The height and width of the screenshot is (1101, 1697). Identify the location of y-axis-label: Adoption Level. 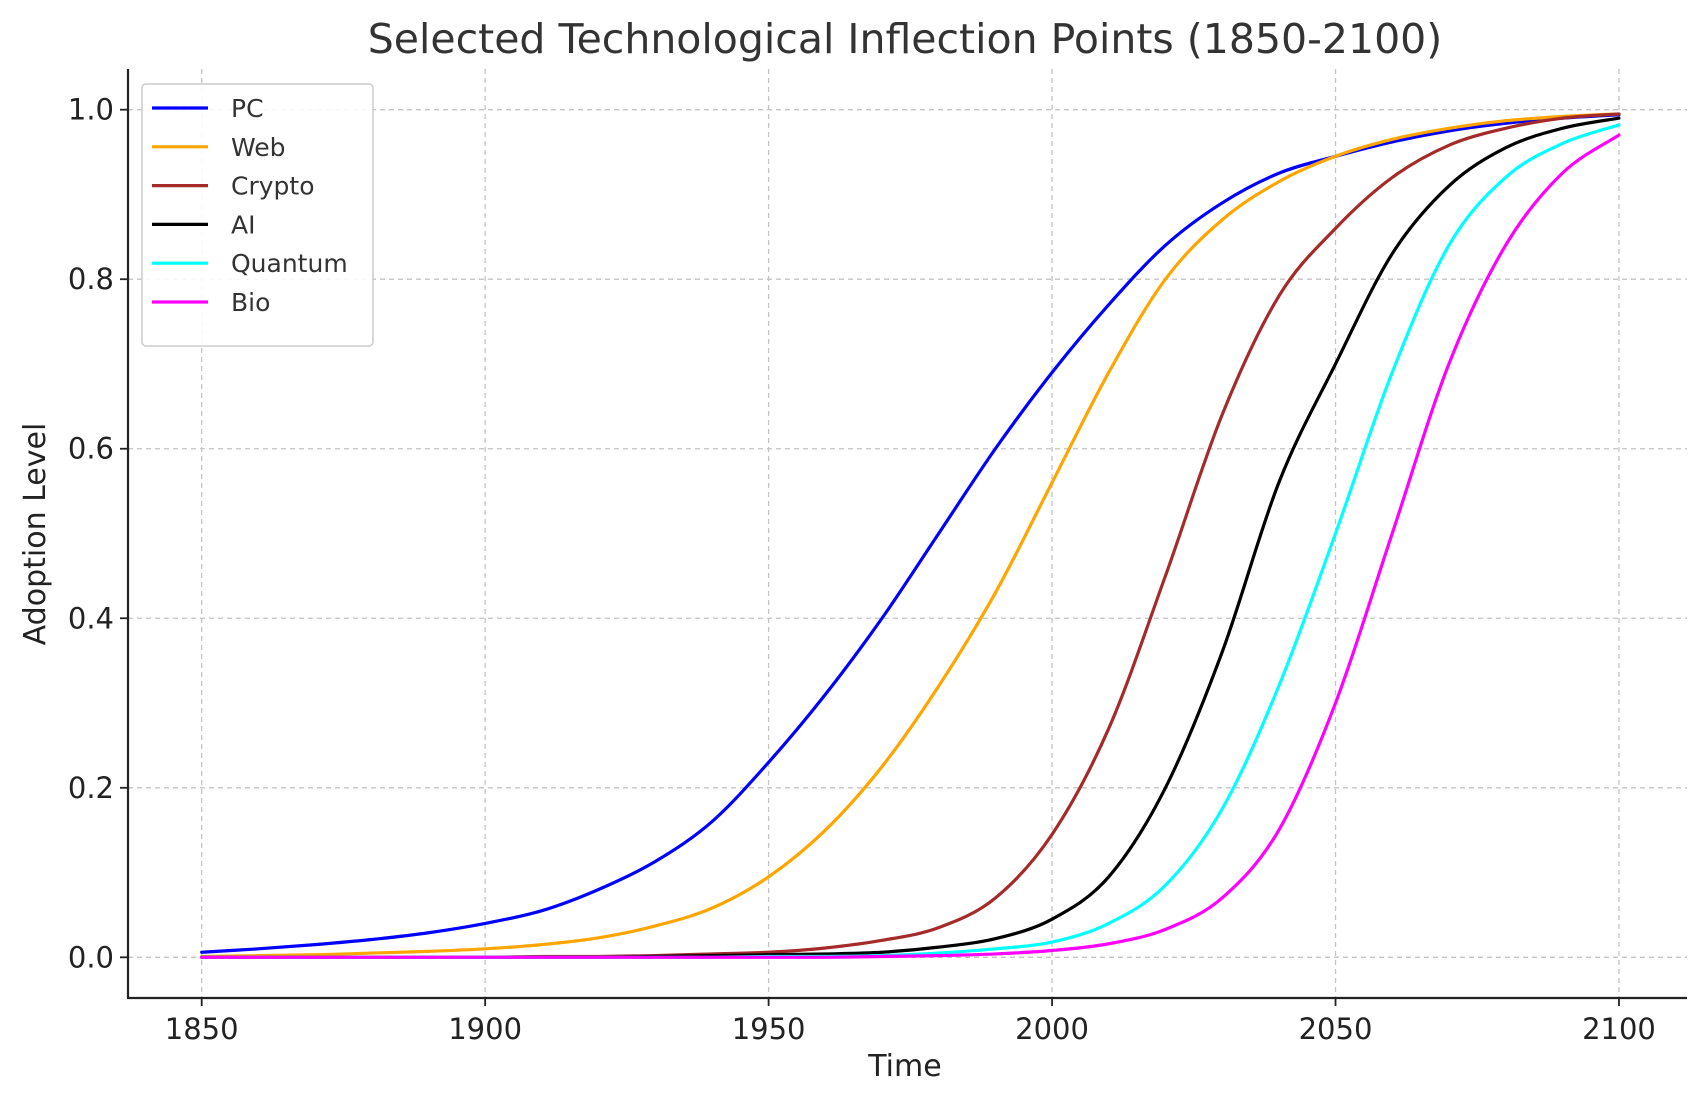
(35, 534).